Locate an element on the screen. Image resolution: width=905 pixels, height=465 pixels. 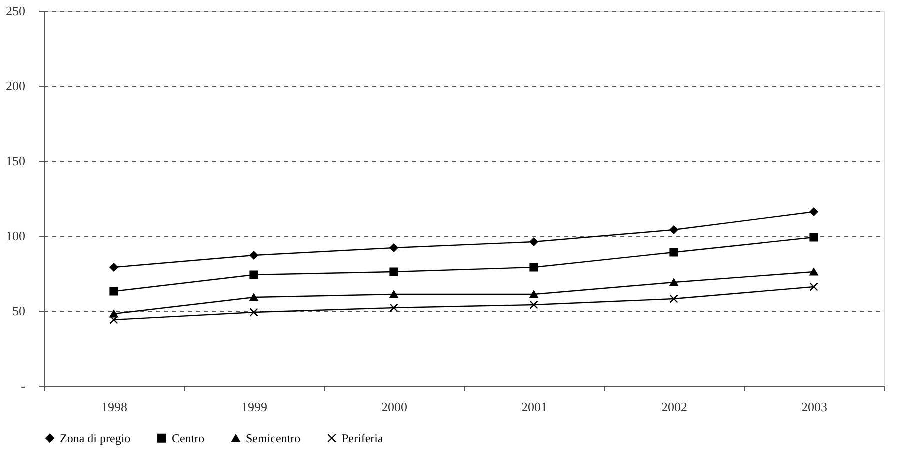
x-tick-label: 2000 is located at coordinates (395, 407).